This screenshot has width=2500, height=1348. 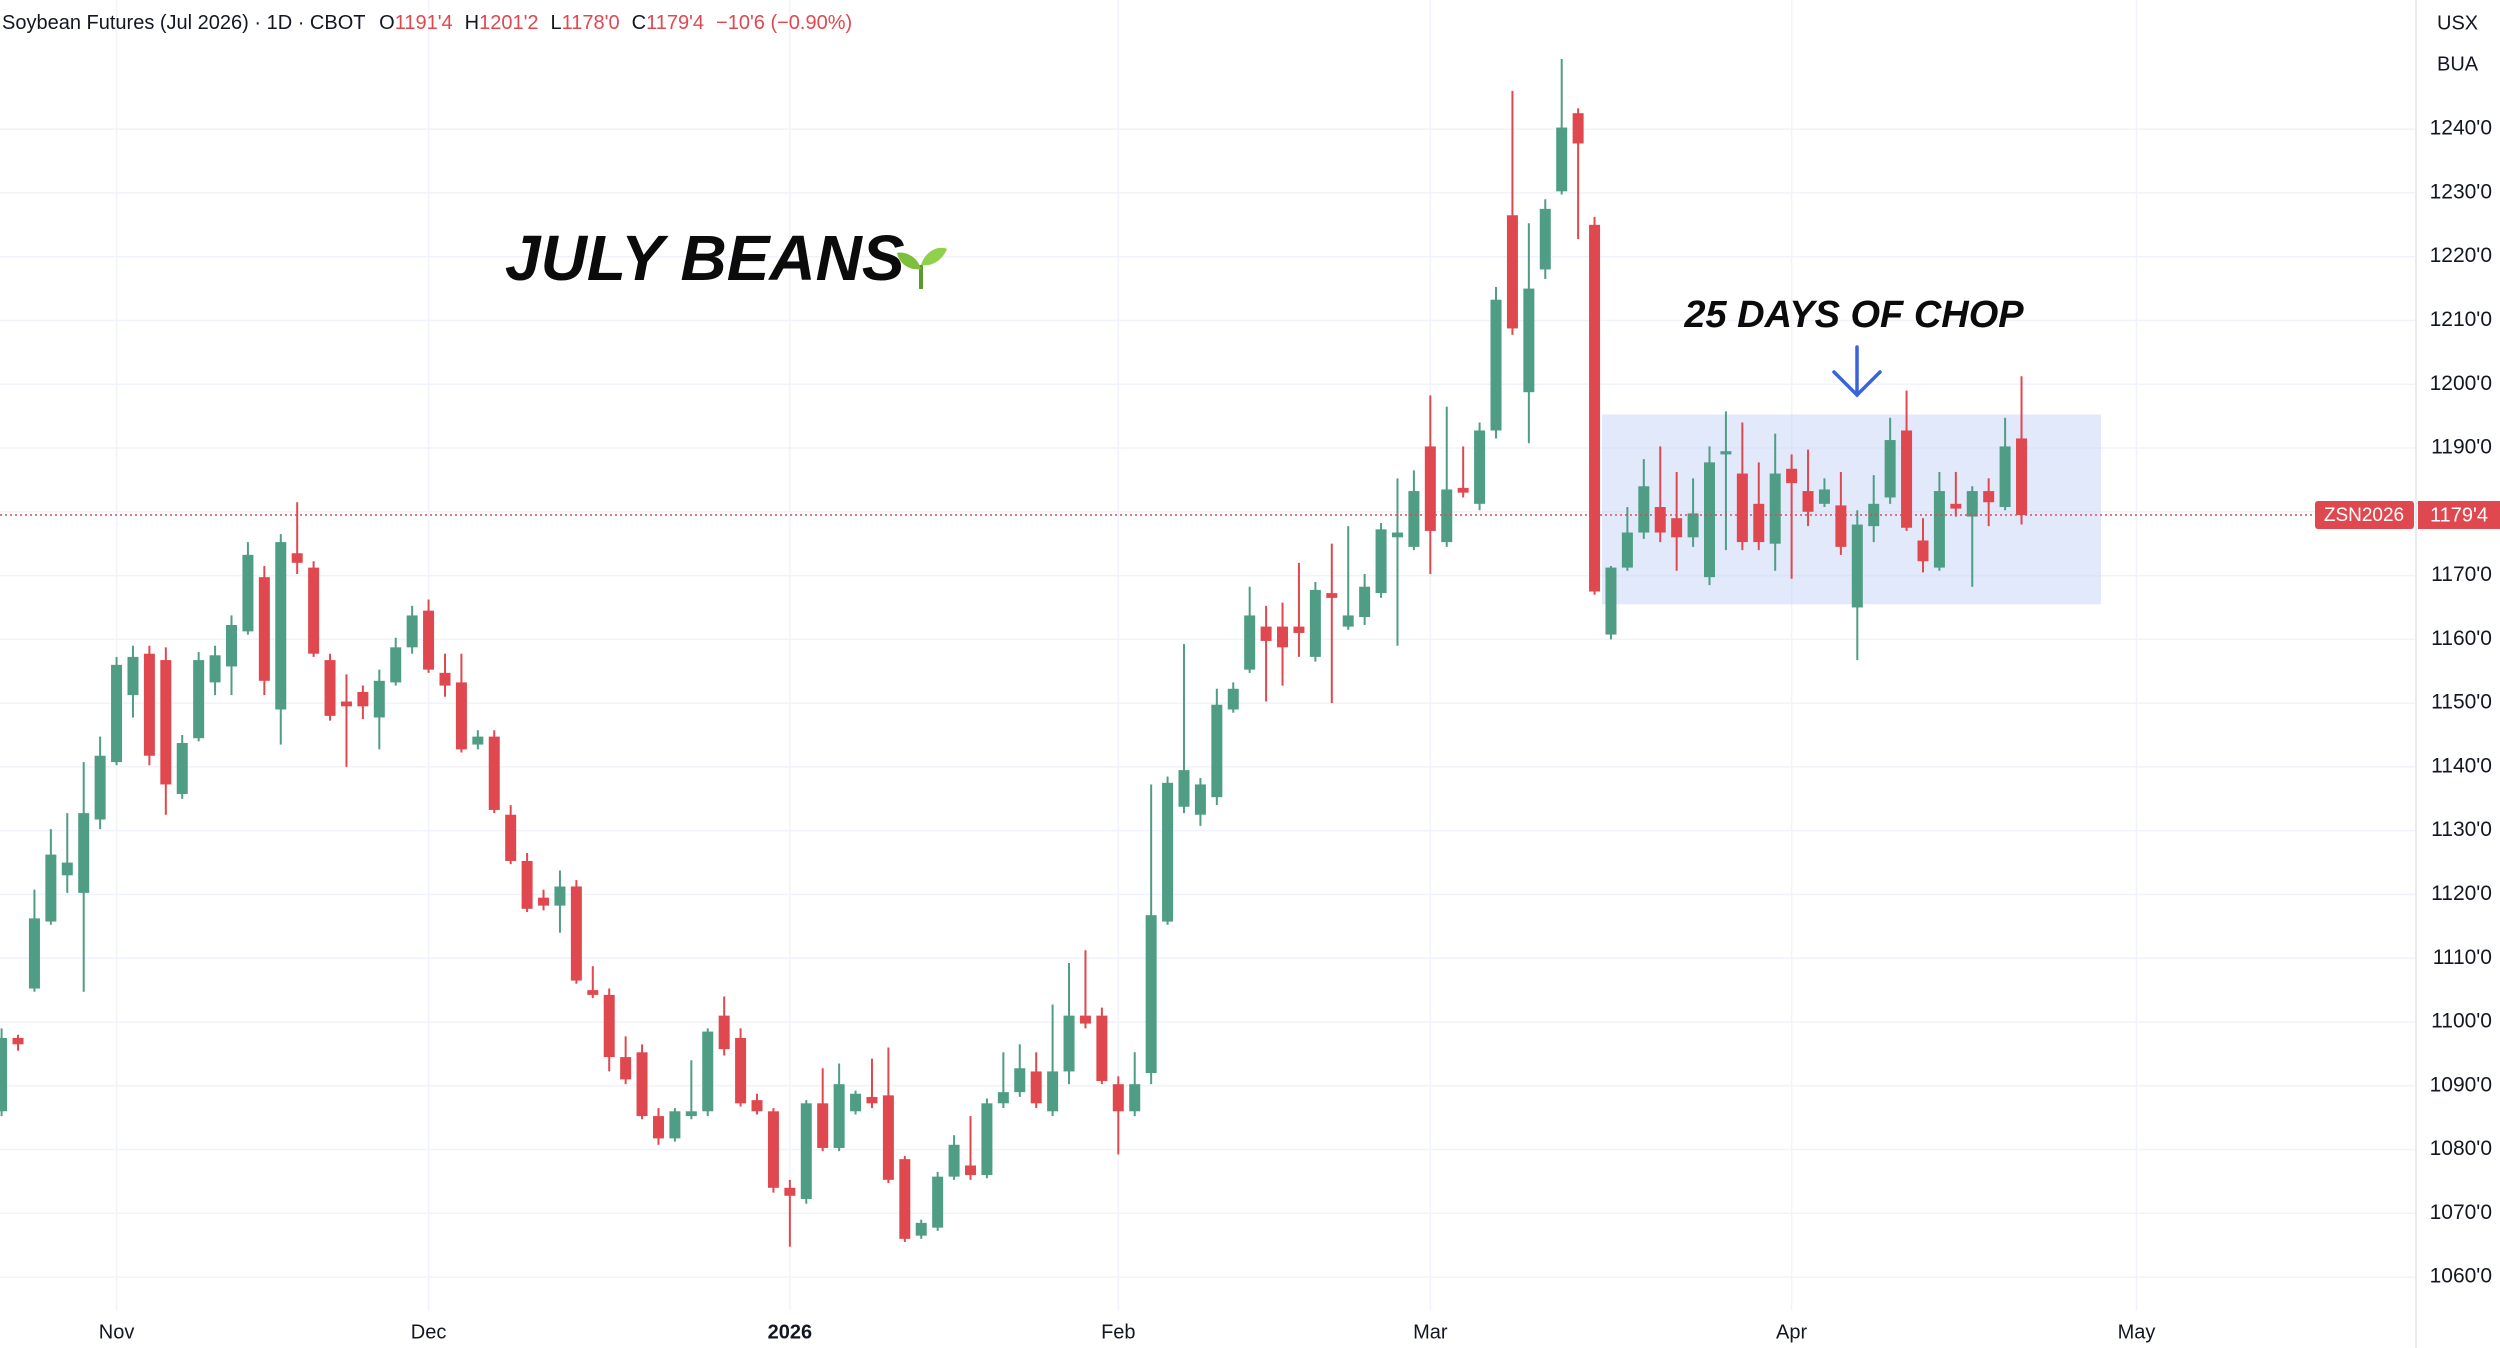 I want to click on y-tick-label: 1080'0, so click(x=2461, y=1148).